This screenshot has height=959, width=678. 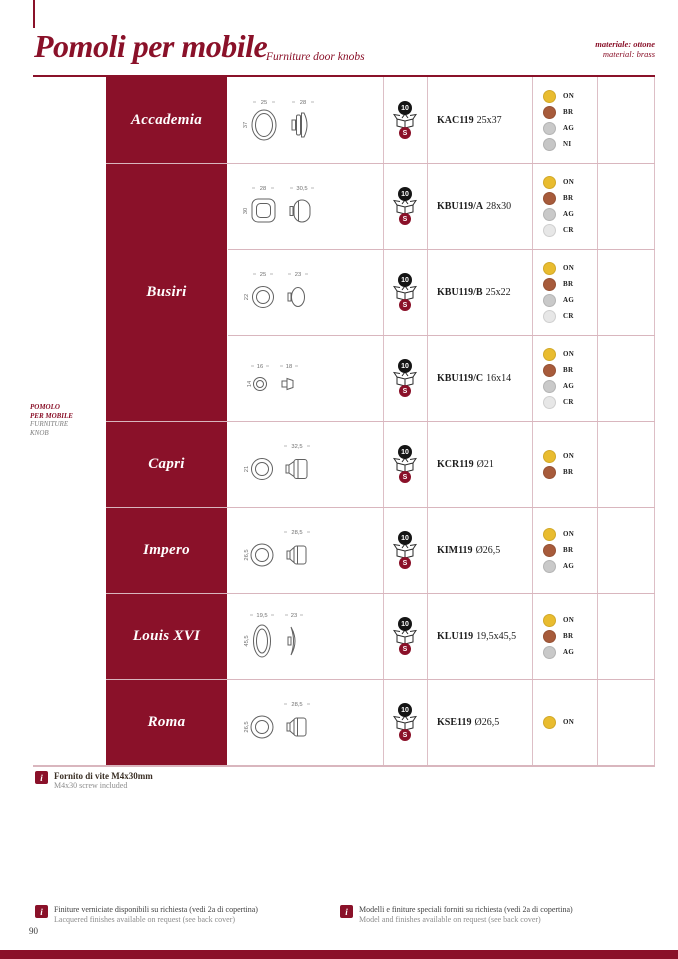 I want to click on technical-drawing: 25 23 22, so click(x=306, y=292).